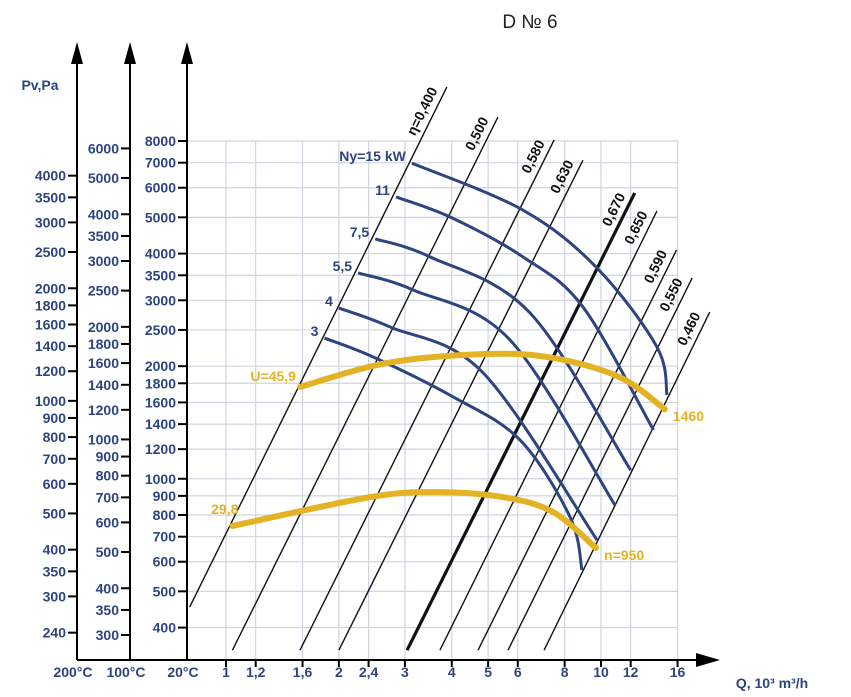 The width and height of the screenshot is (851, 697). What do you see at coordinates (477, 133) in the screenshot?
I see `efficiency-label: 0,500` at bounding box center [477, 133].